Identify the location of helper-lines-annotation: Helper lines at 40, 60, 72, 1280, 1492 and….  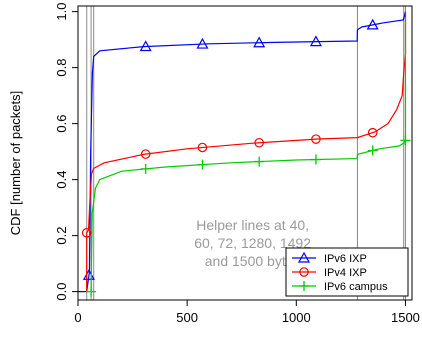
(252, 243).